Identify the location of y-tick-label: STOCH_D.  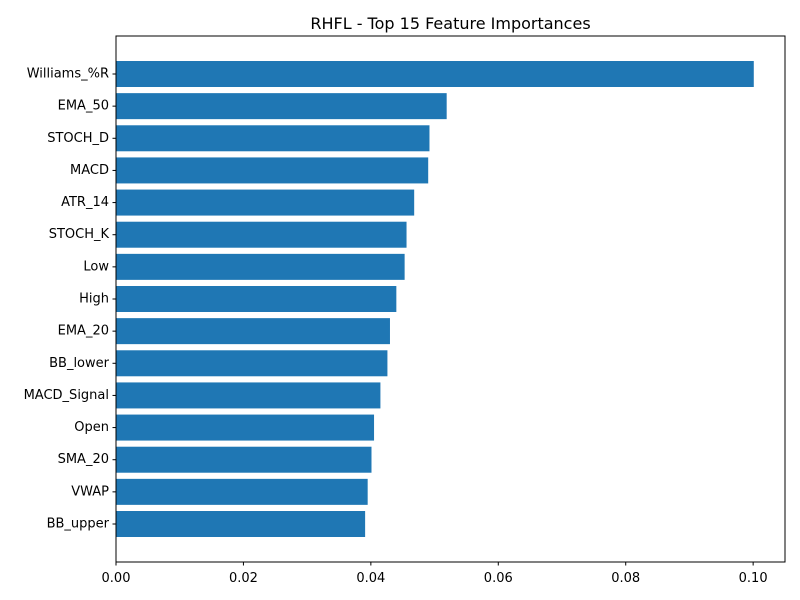
(78, 138).